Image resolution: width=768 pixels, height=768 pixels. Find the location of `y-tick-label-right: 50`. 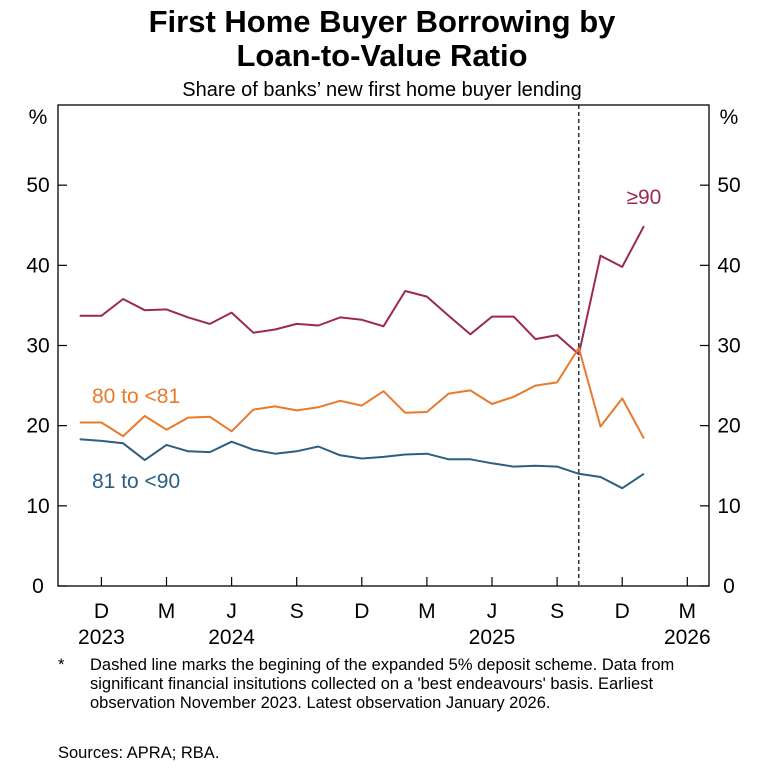

y-tick-label-right: 50 is located at coordinates (728, 185).